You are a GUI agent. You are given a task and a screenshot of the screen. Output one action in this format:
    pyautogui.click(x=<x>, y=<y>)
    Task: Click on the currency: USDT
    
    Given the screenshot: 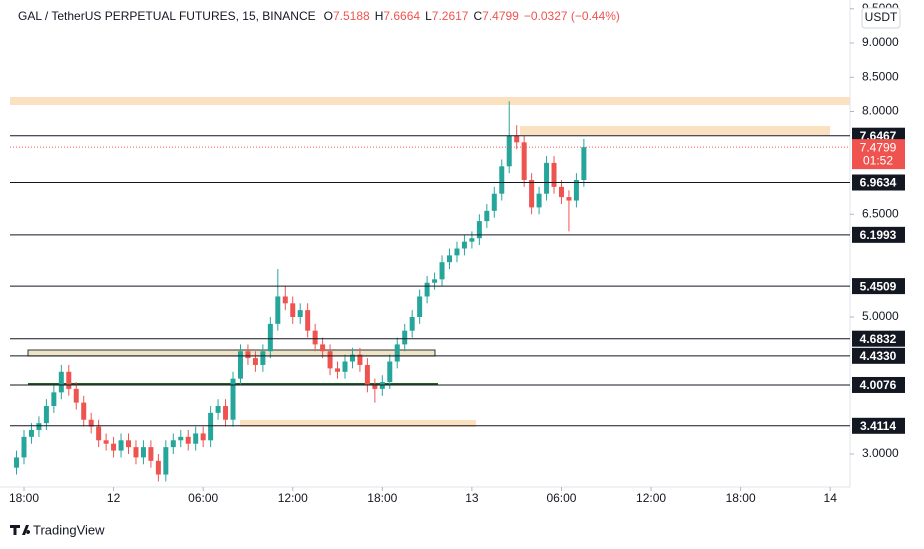 What is the action you would take?
    pyautogui.click(x=881, y=17)
    